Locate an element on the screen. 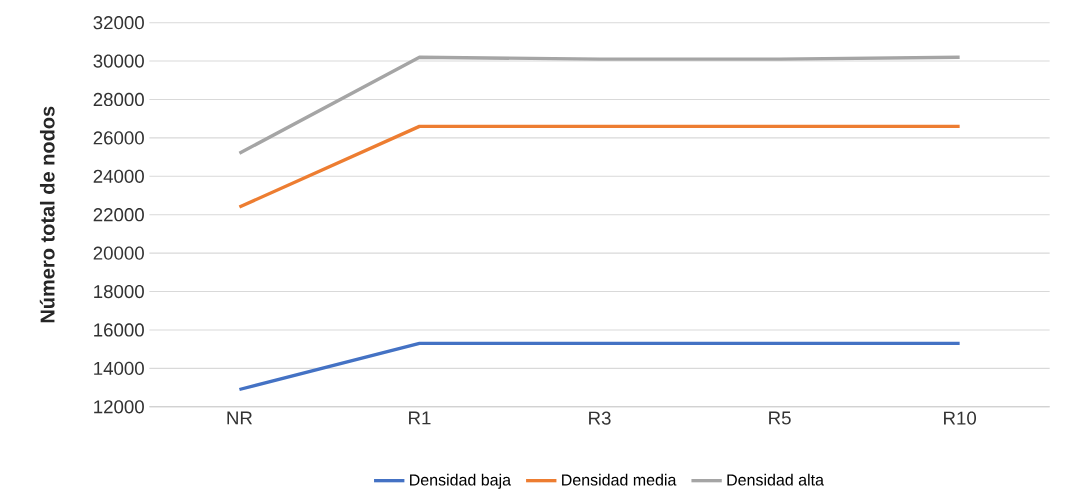 This screenshot has width=1071, height=500. y-tick-label: 20000 is located at coordinates (118, 253).